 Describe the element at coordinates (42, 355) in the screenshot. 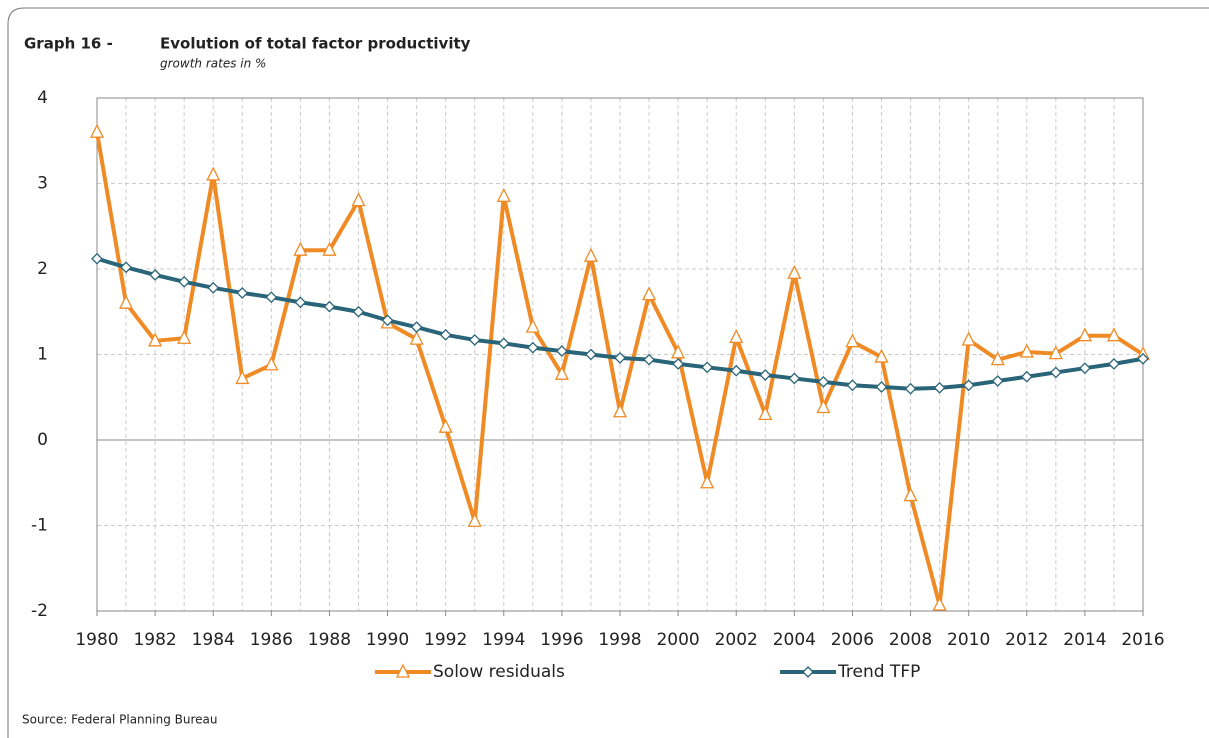

I see `y-tick-label: 1` at that location.